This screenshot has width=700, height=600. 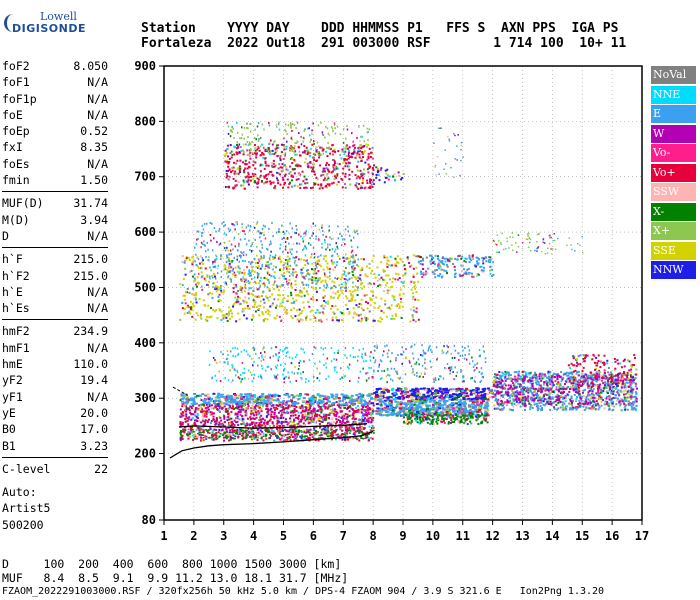 What do you see at coordinates (58, 16) in the screenshot?
I see `logo-line1: Lowell` at bounding box center [58, 16].